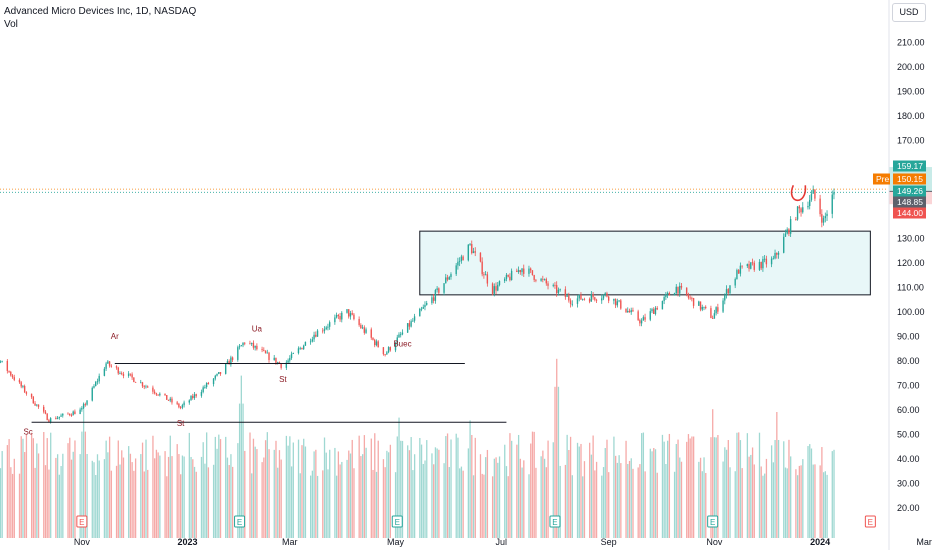 This screenshot has height=550, width=932. What do you see at coordinates (283, 379) in the screenshot?
I see `wyckoff-label: St` at bounding box center [283, 379].